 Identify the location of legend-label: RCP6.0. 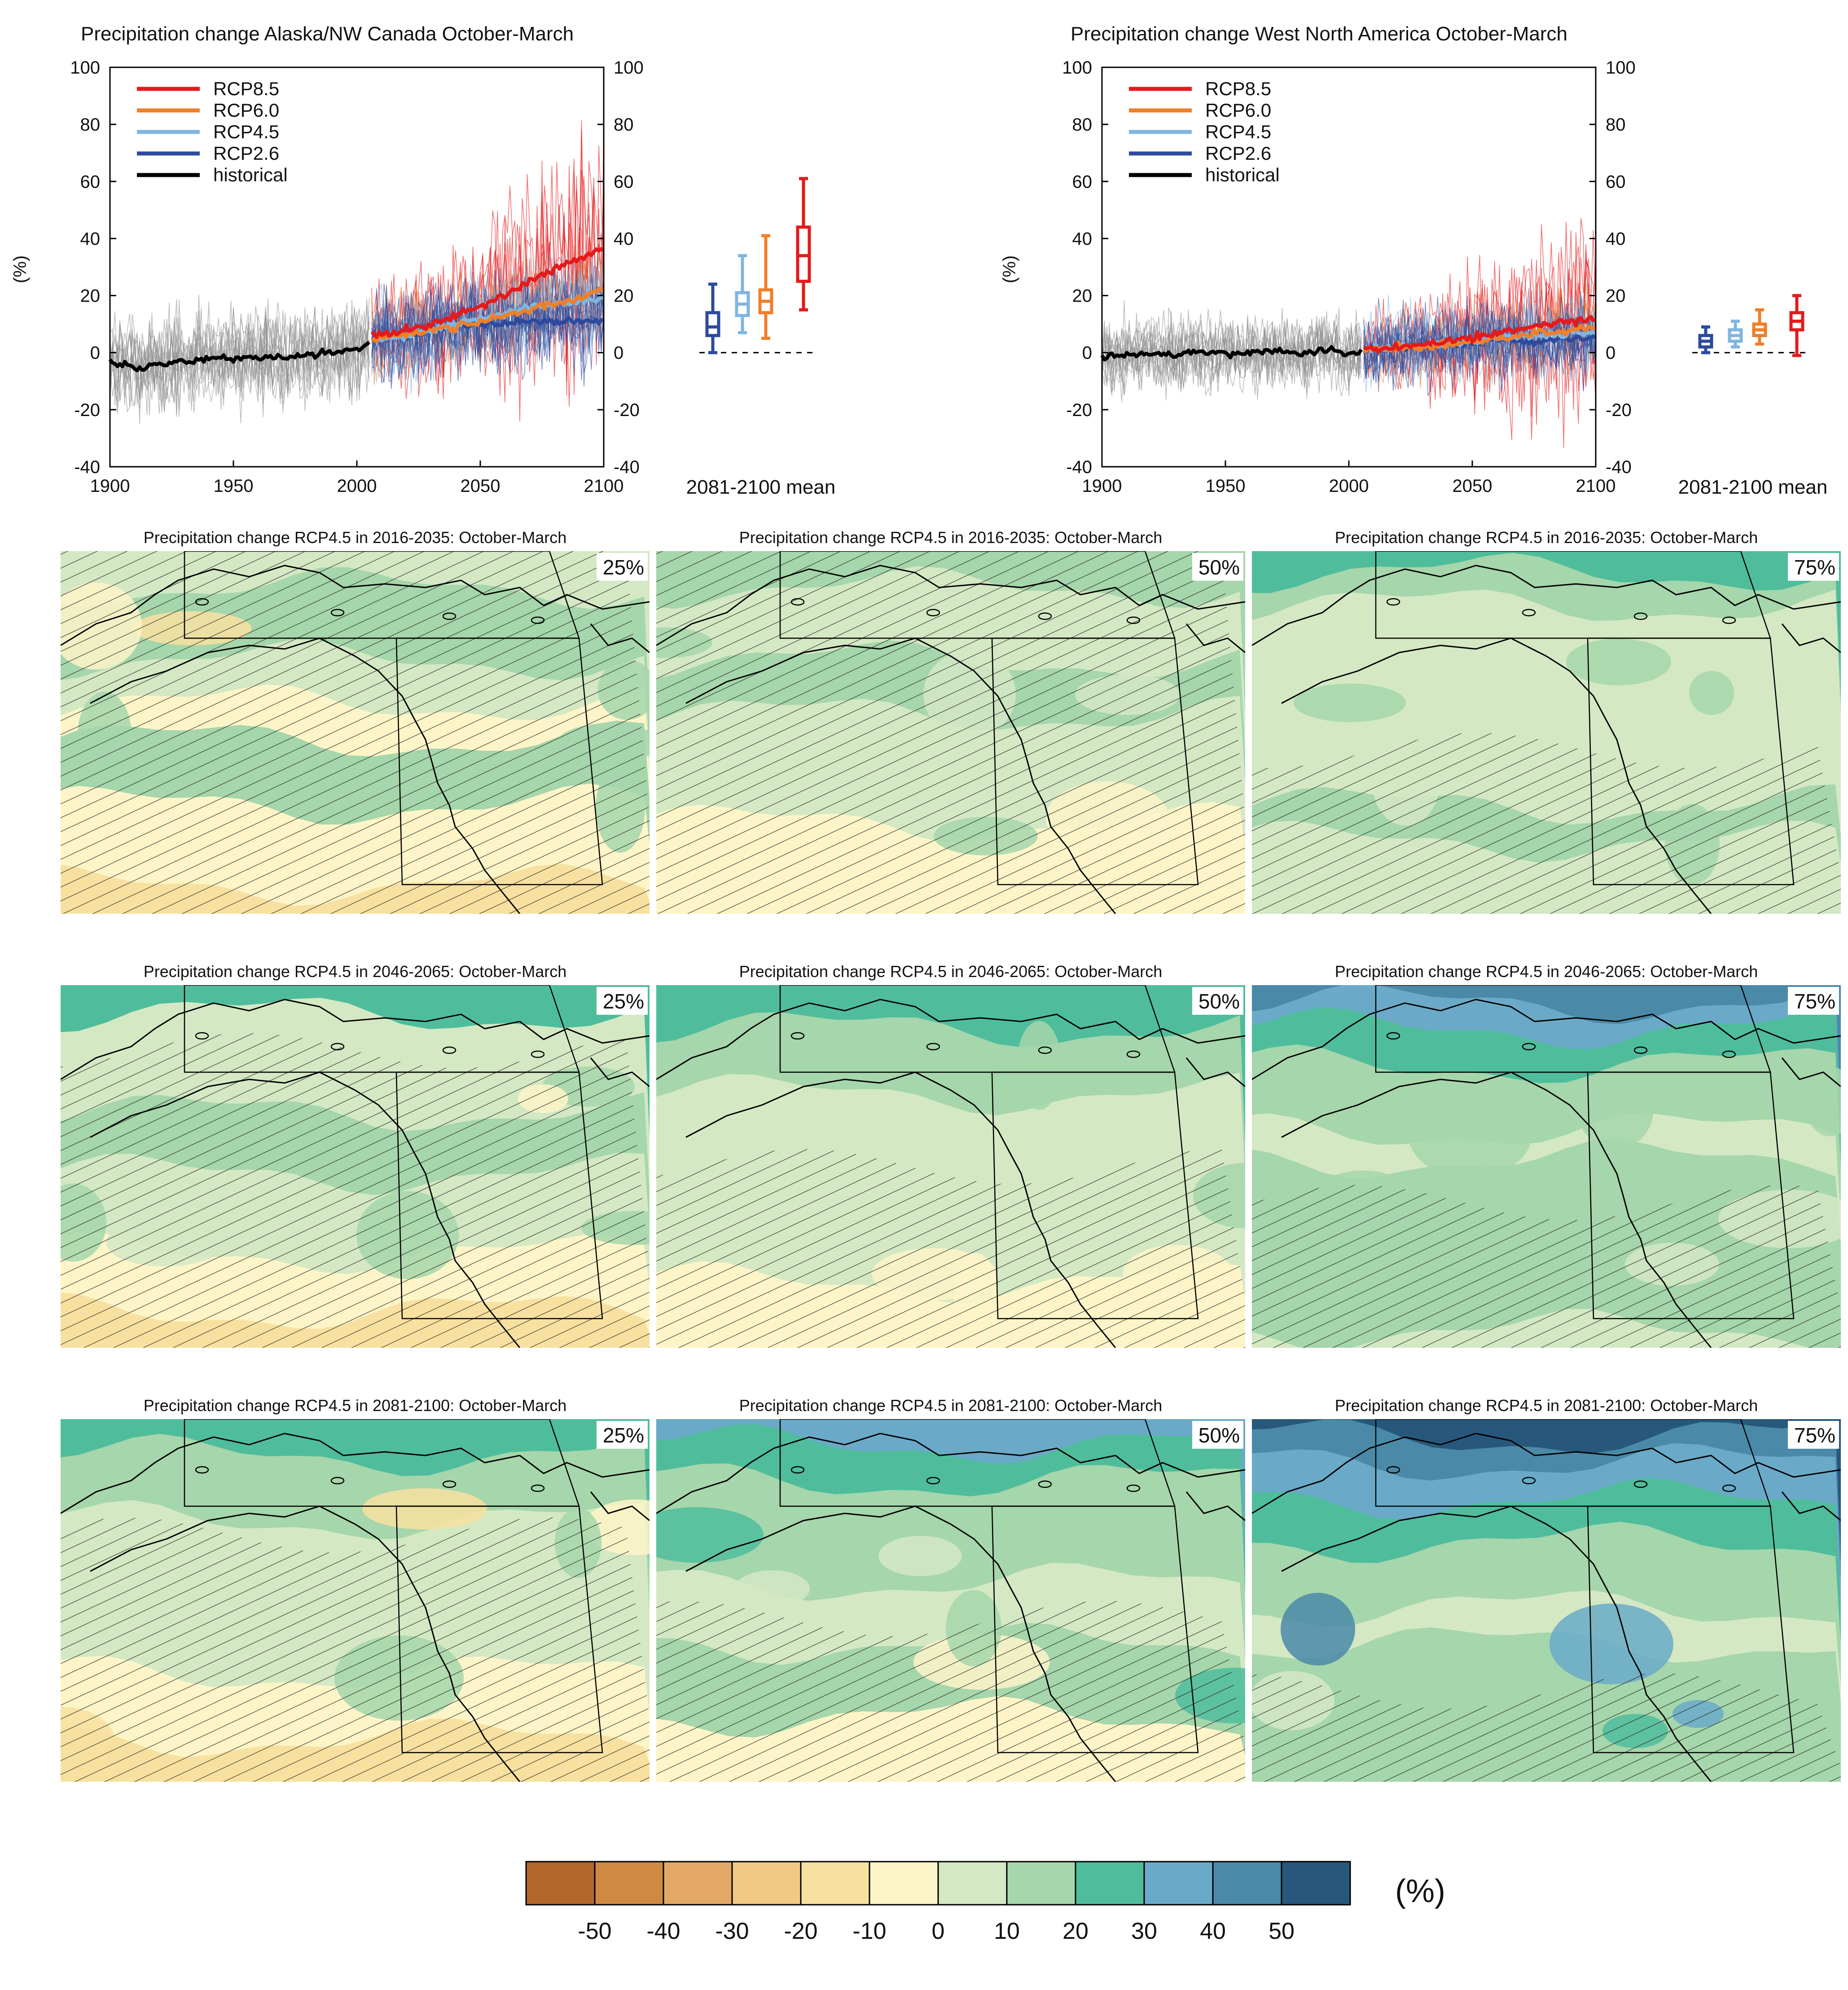
(246, 110).